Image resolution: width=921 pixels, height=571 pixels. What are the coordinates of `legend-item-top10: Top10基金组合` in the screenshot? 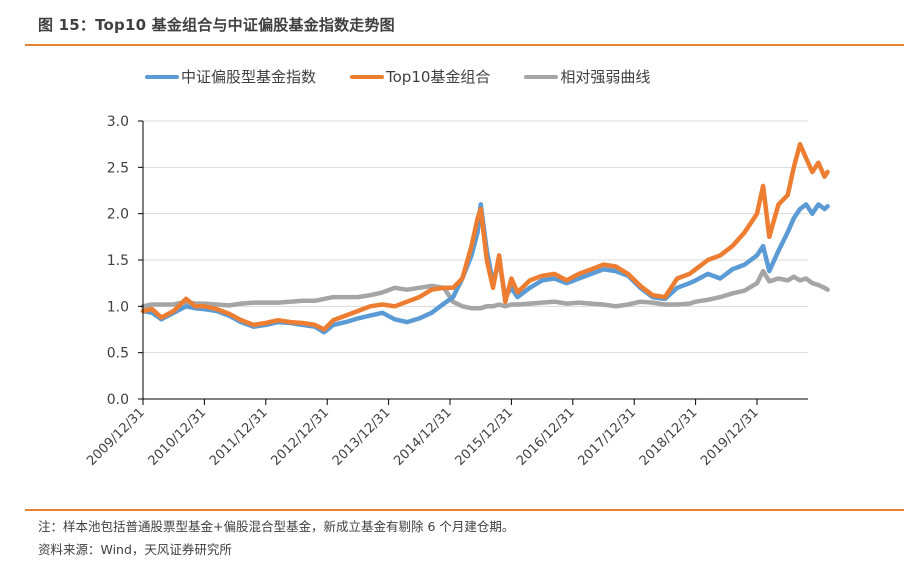 It's located at (420, 76).